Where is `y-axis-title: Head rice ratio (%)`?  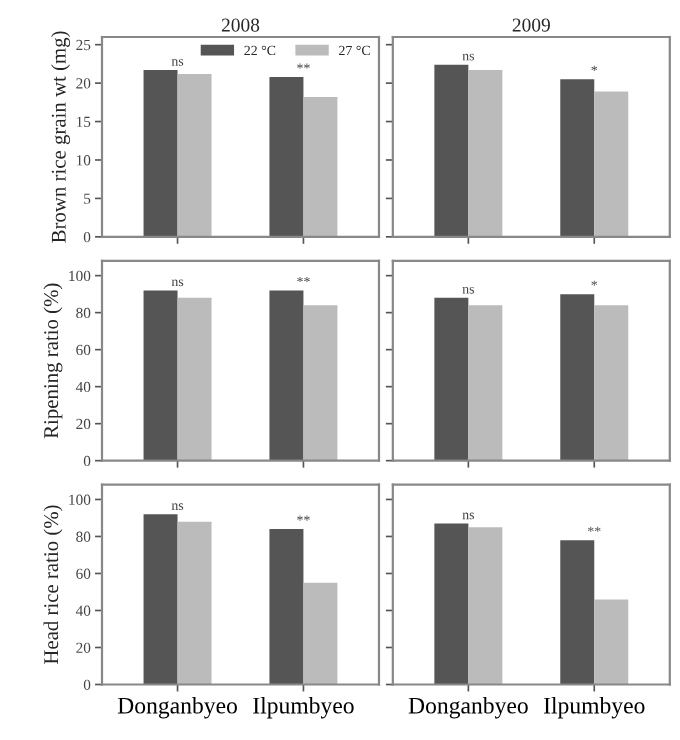
y-axis-title: Head rice ratio (%) is located at coordinates (53, 585).